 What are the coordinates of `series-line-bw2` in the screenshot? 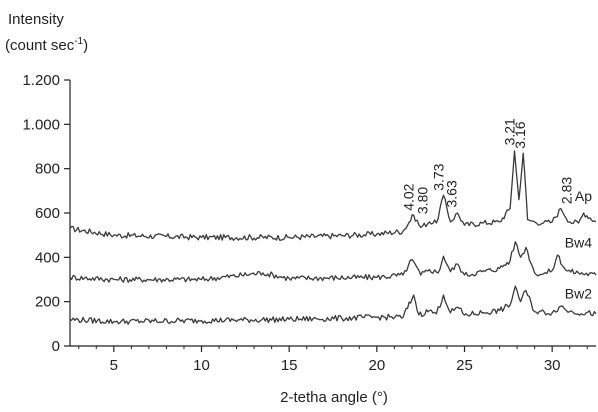 It's located at (333, 305).